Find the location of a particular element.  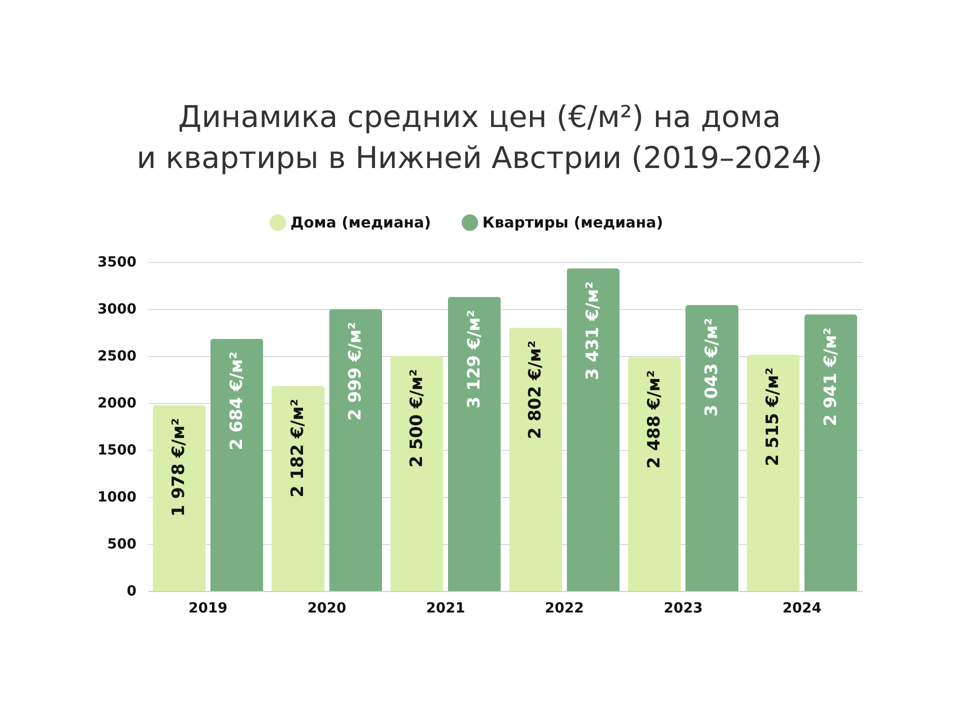

legend-label: Дома (медиана) is located at coordinates (361, 223).